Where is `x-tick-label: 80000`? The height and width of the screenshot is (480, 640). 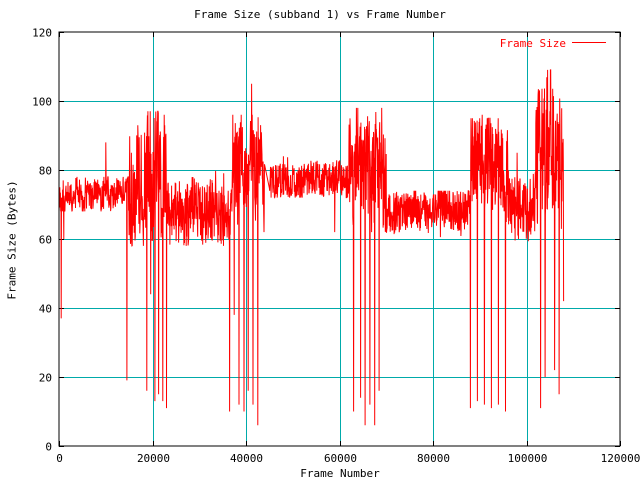 x-tick-label: 80000 is located at coordinates (433, 458).